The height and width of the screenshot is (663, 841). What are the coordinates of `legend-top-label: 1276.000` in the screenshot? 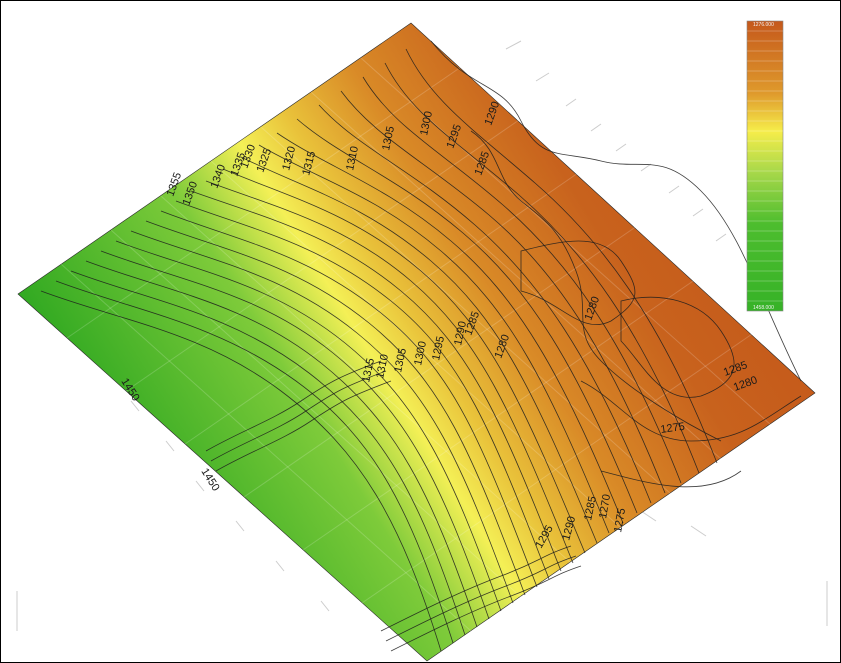 It's located at (763, 25).